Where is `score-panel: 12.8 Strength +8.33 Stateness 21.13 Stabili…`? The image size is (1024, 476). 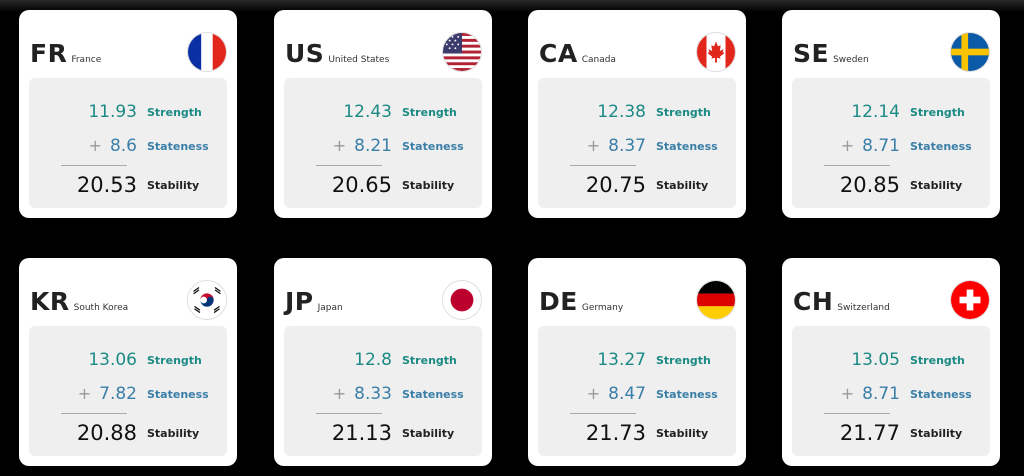 score-panel: 12.8 Strength +8.33 Stateness 21.13 Stabili… is located at coordinates (383, 391).